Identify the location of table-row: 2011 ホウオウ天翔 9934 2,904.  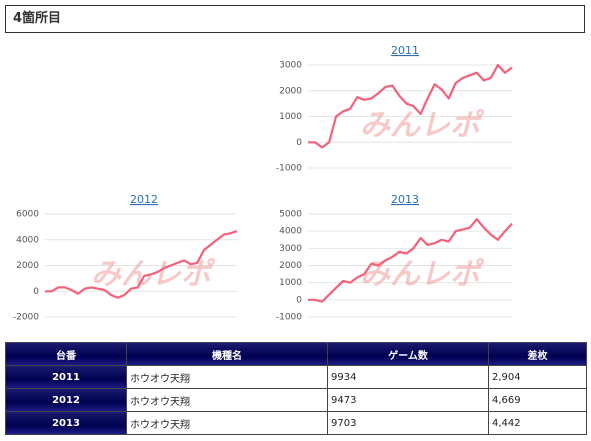
(296, 377).